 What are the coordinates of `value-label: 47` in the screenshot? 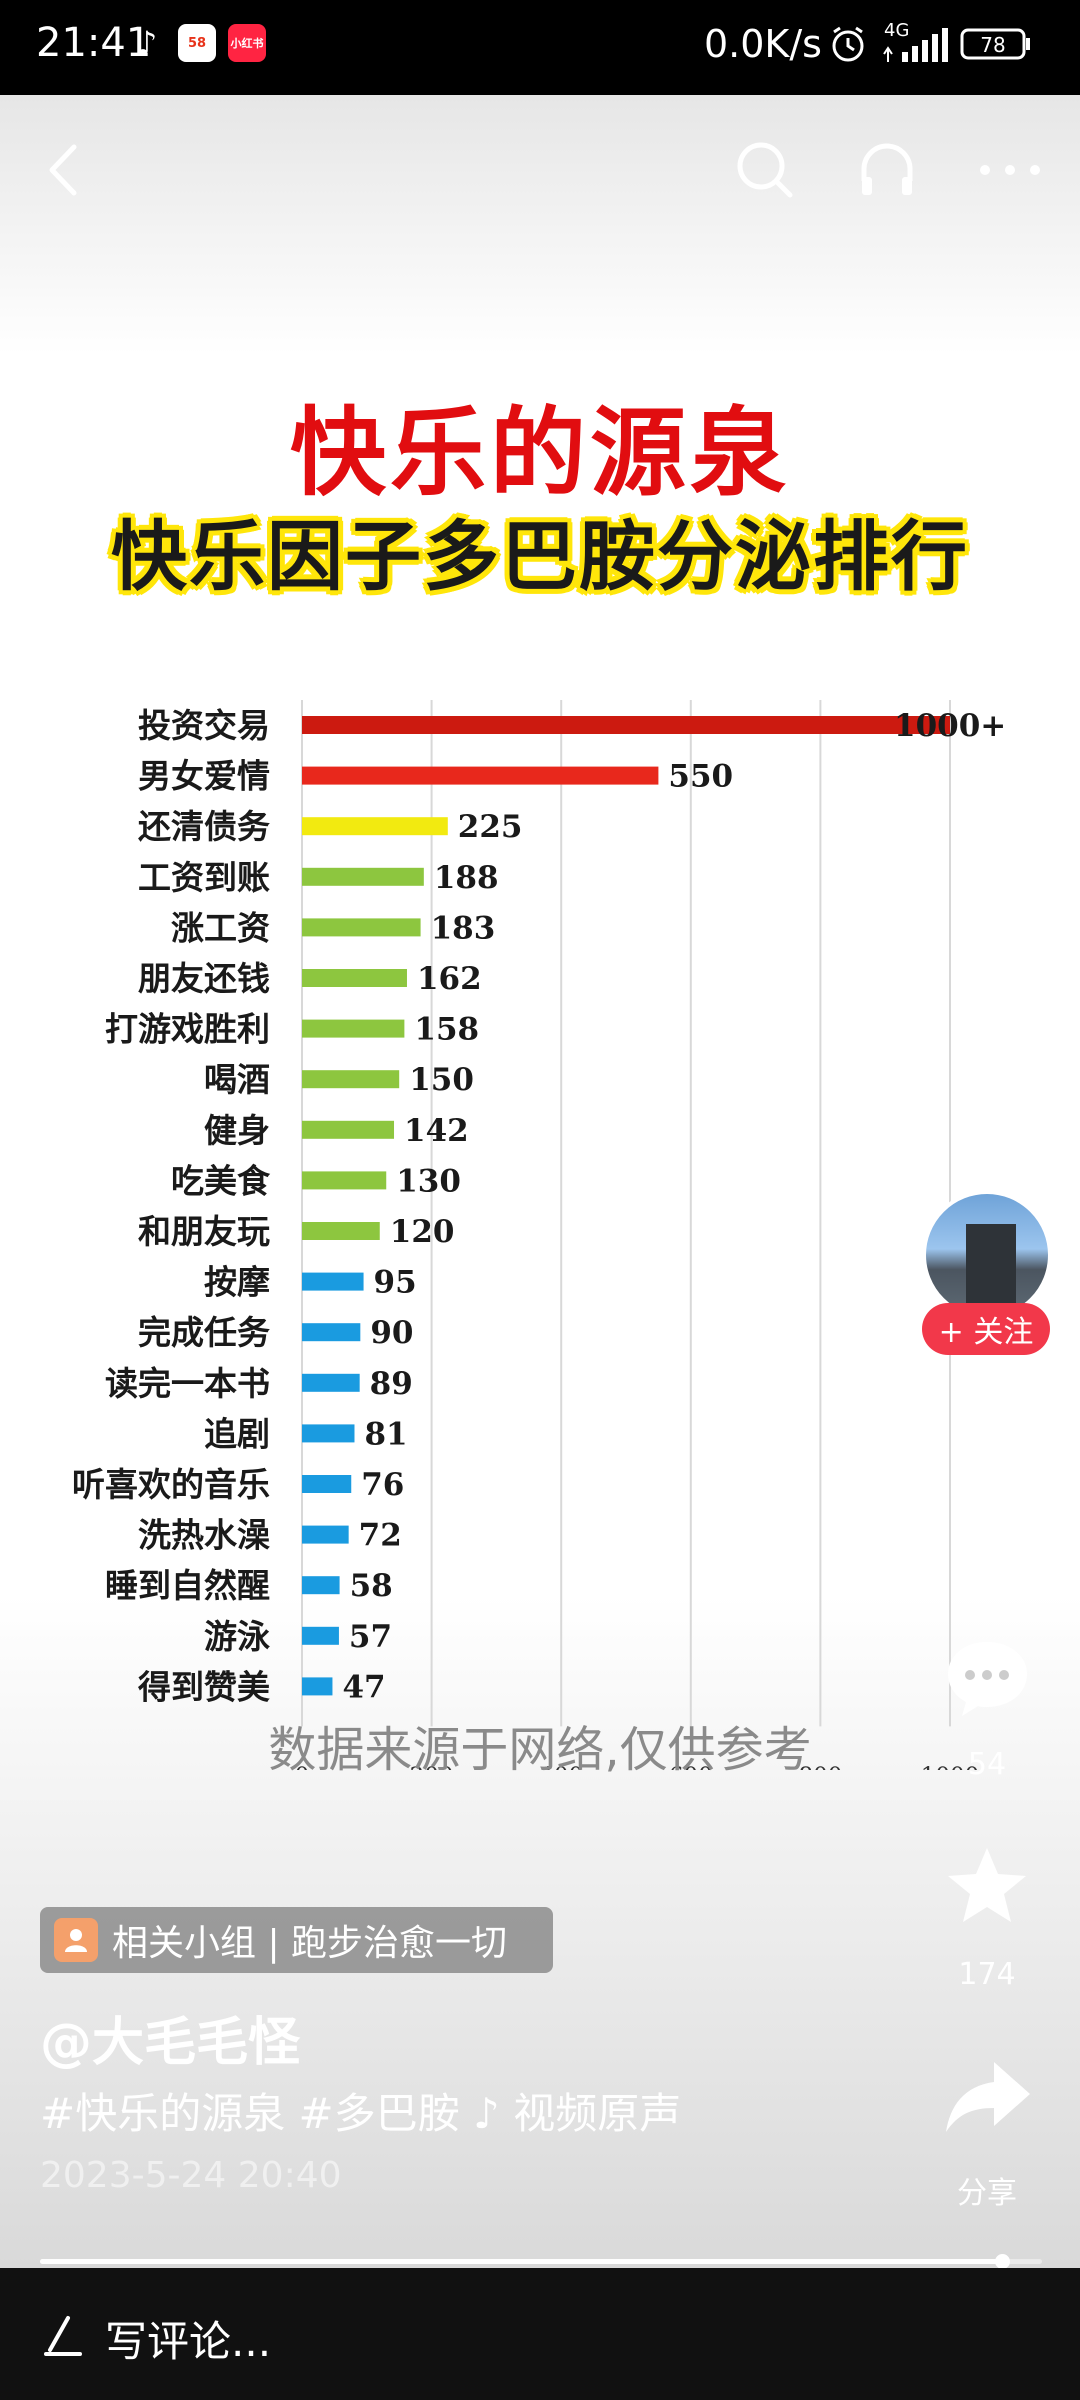 It's located at (363, 1687).